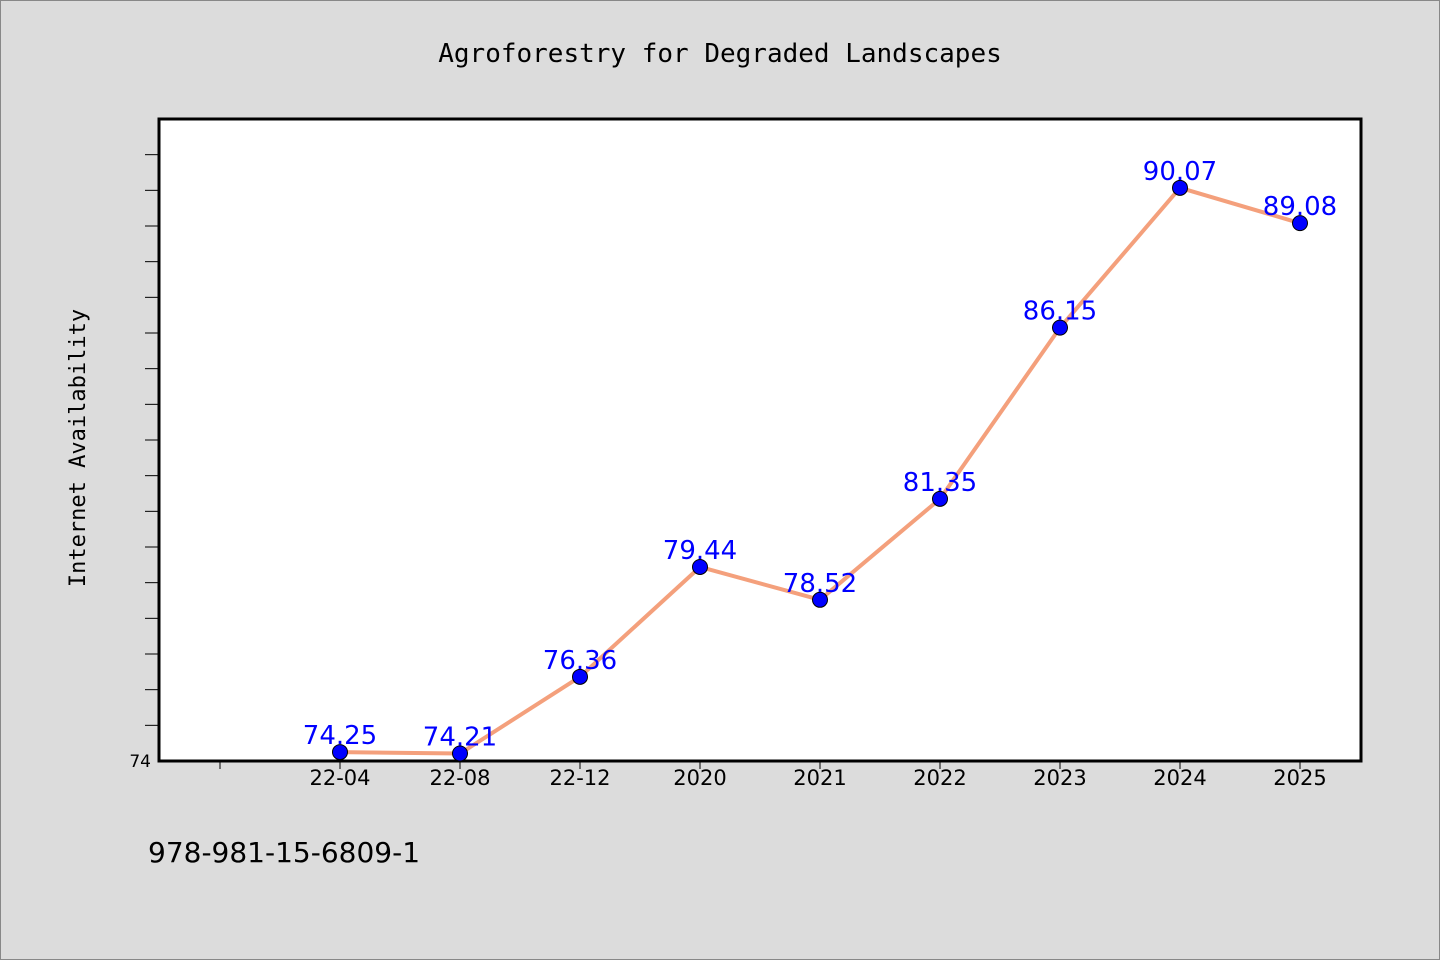  What do you see at coordinates (140, 762) in the screenshot?
I see `y-tick-label: 74` at bounding box center [140, 762].